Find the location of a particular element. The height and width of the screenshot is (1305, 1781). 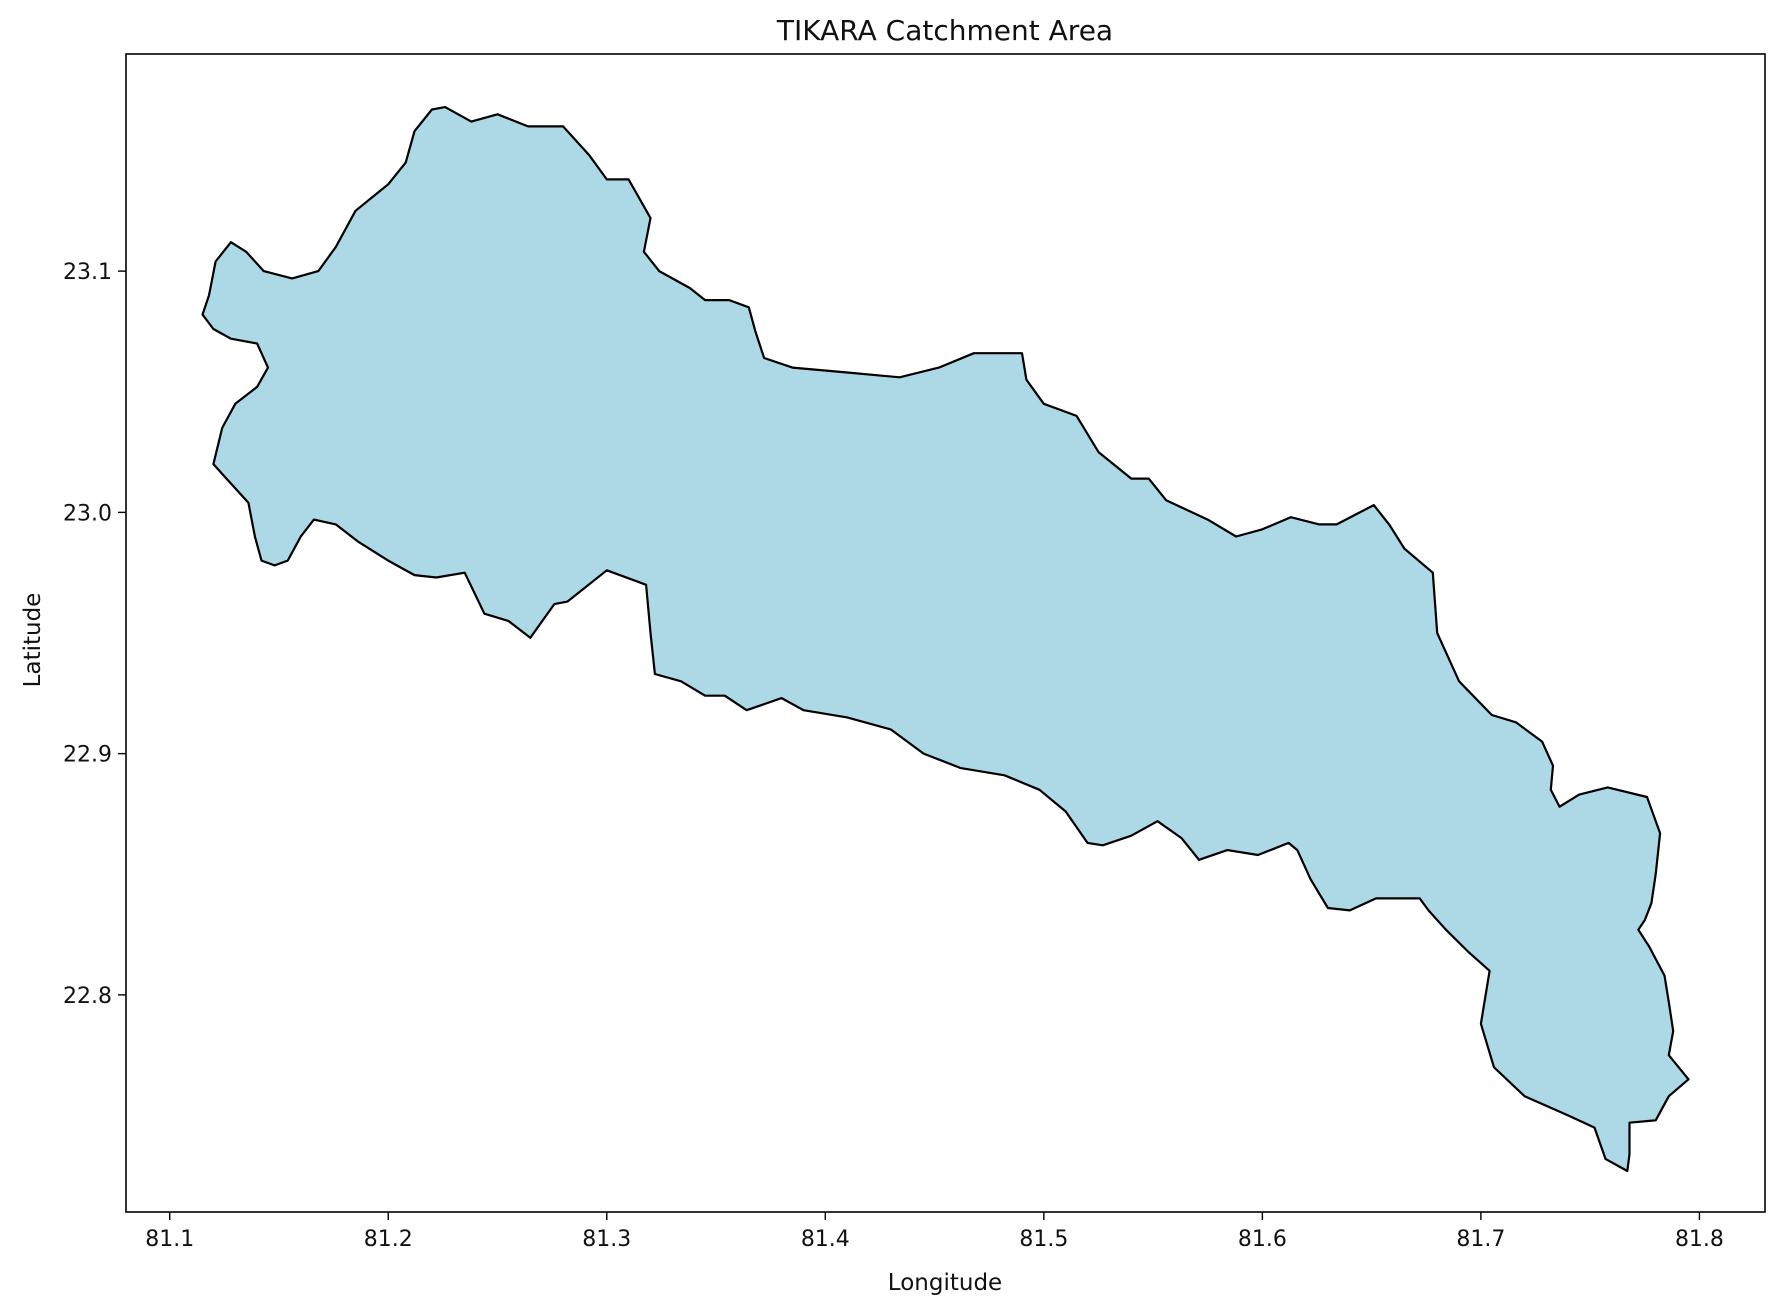

x-tick-label: 81.2 is located at coordinates (388, 1239).